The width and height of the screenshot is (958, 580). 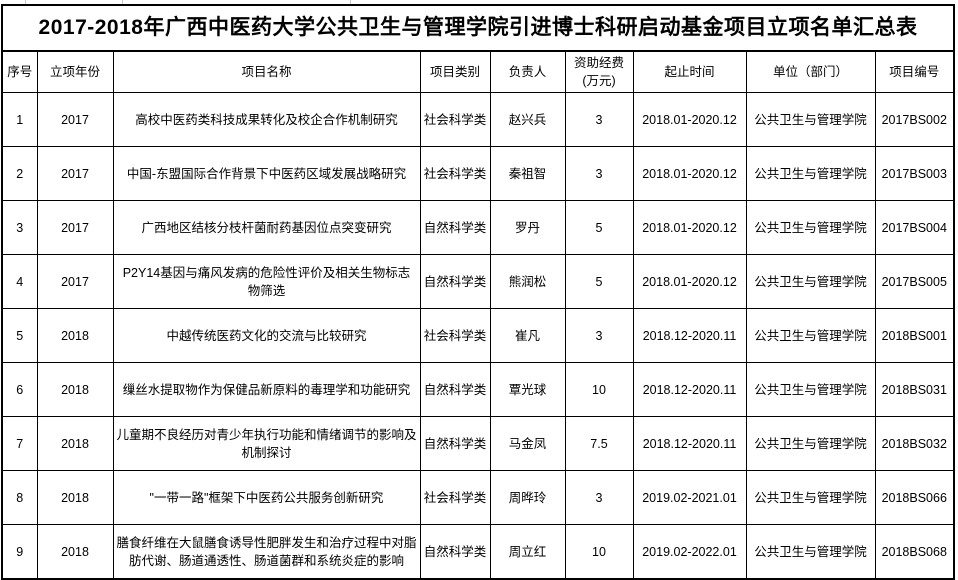 I want to click on col-header-fund-line2: (万元), so click(x=599, y=81).